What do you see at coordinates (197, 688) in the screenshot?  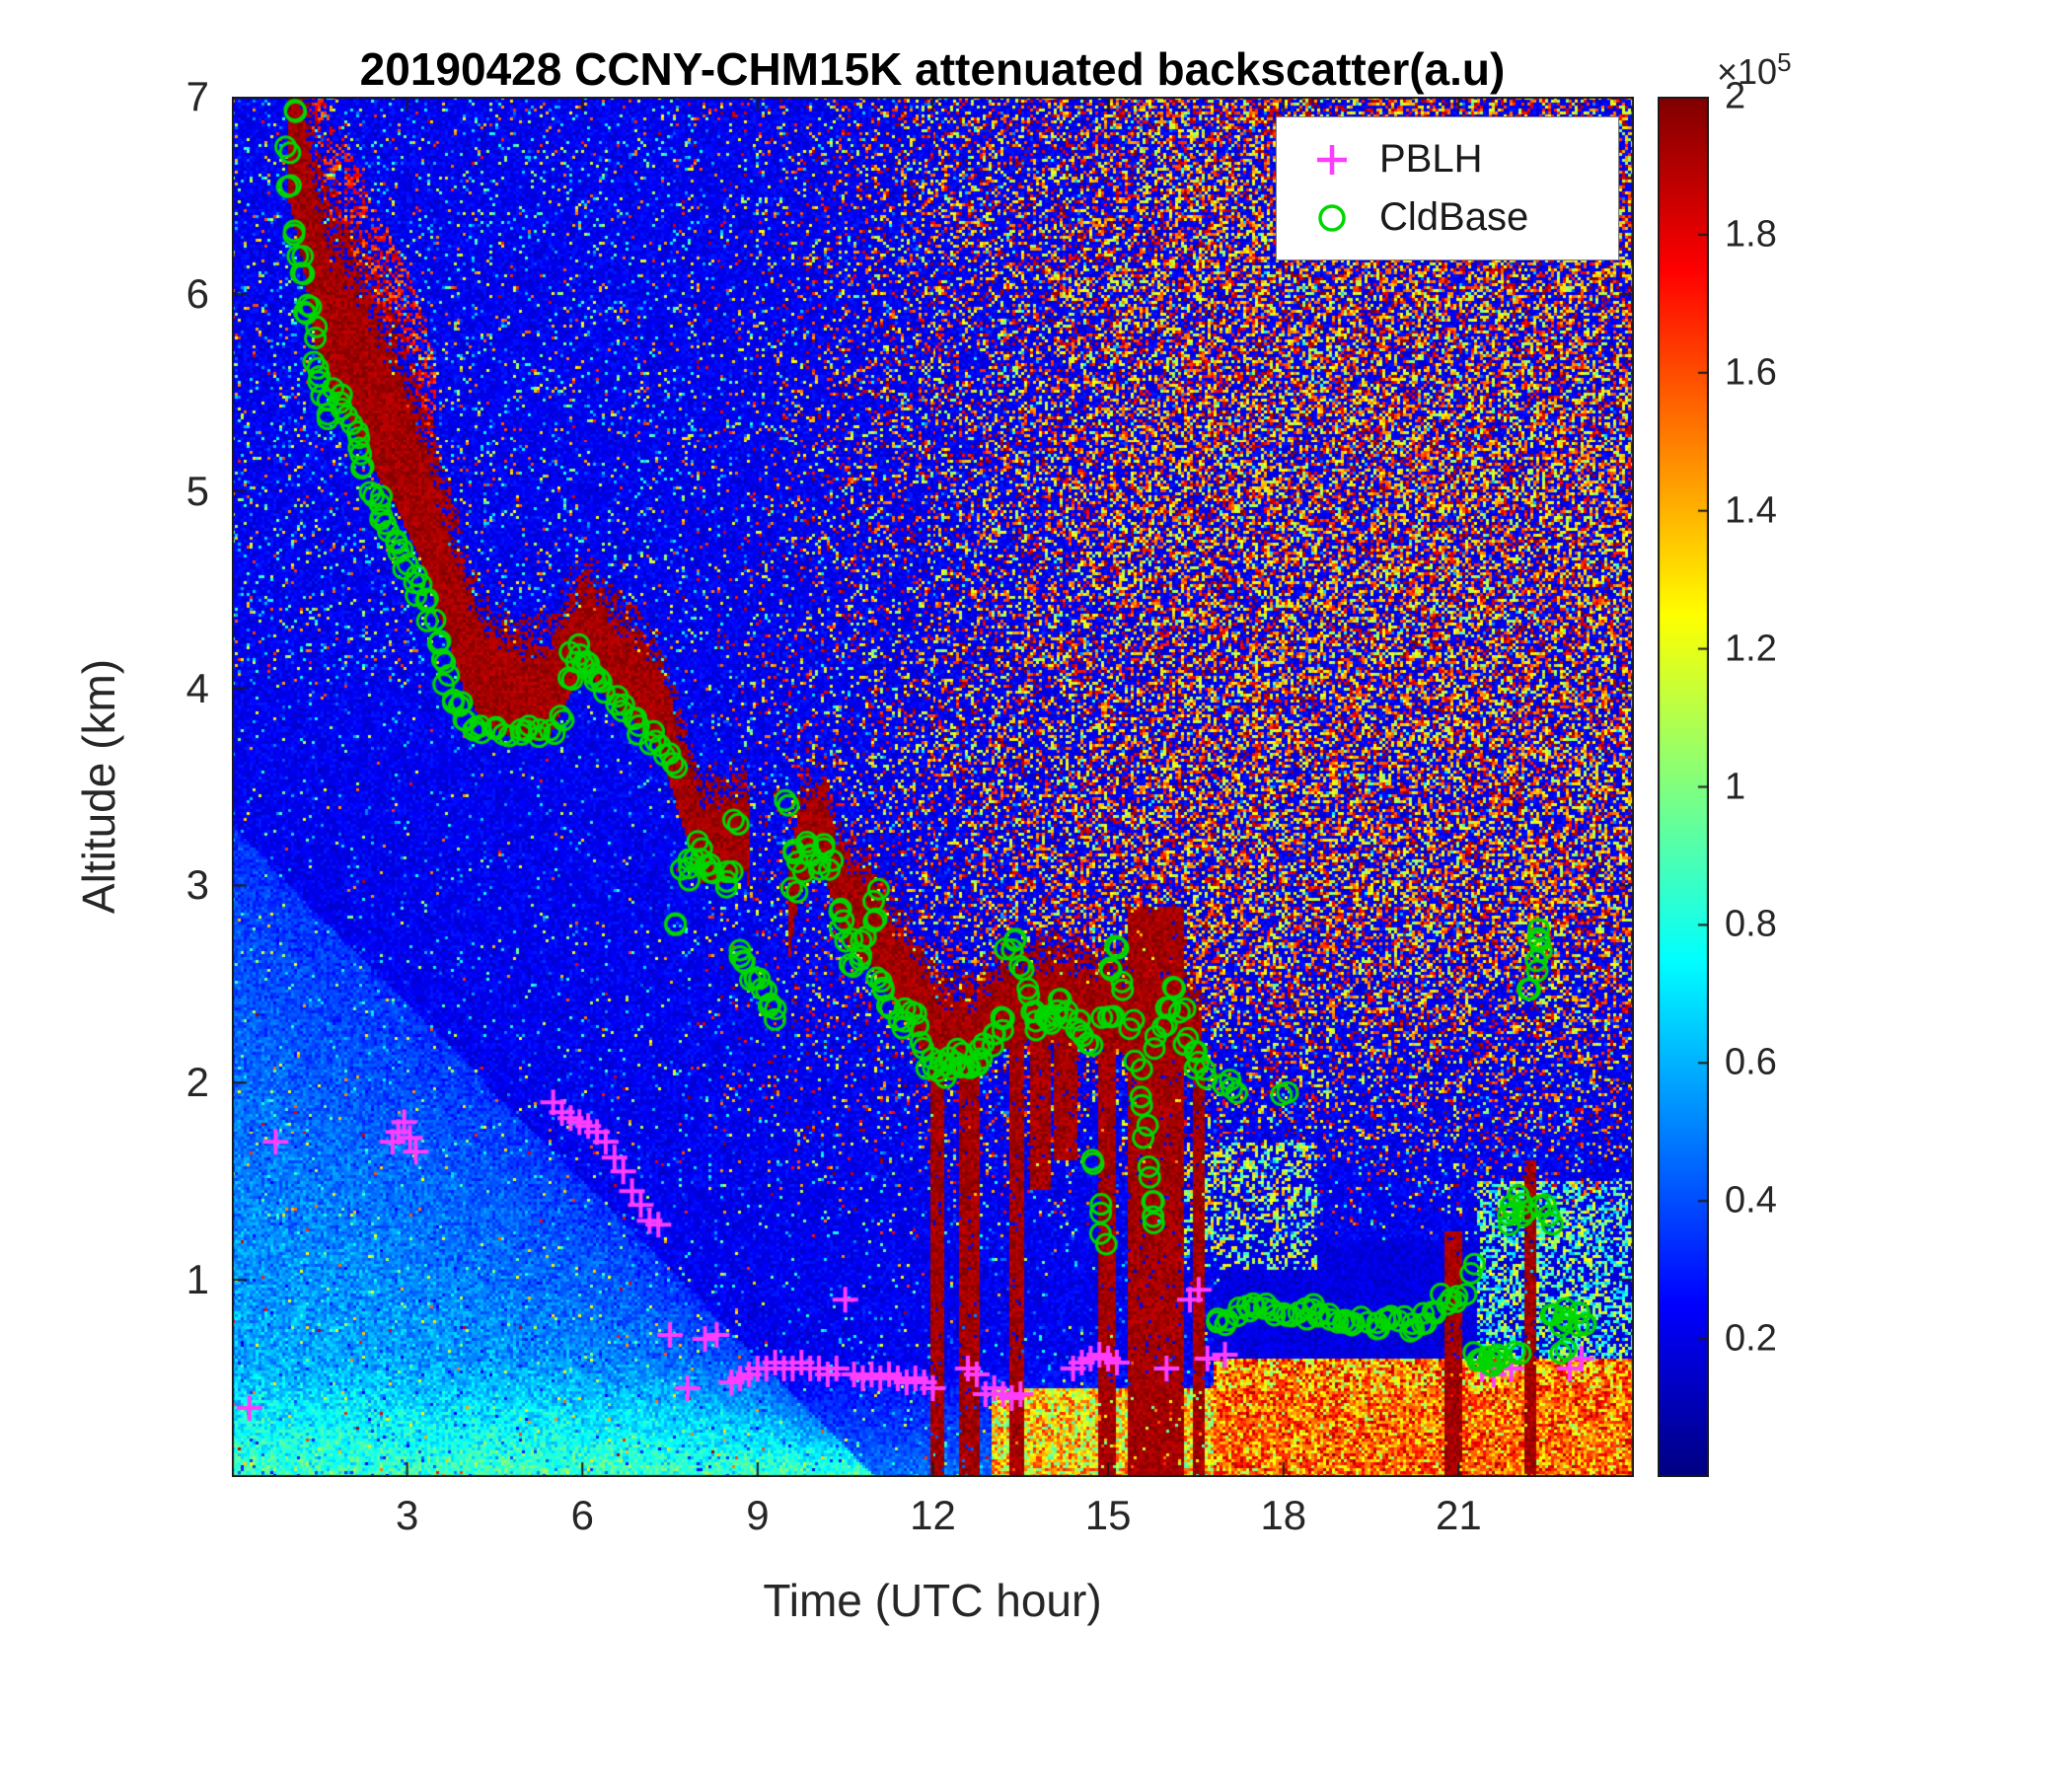 I see `y-tick-label: 4` at bounding box center [197, 688].